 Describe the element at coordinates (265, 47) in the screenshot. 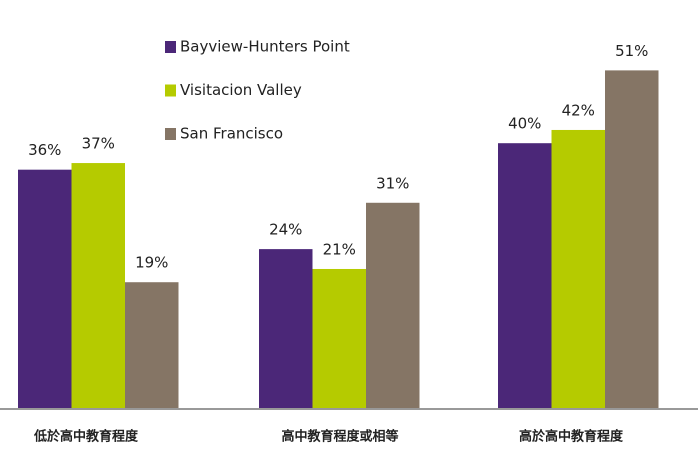

I see `legend-label: Bayview-Hunters Point` at that location.